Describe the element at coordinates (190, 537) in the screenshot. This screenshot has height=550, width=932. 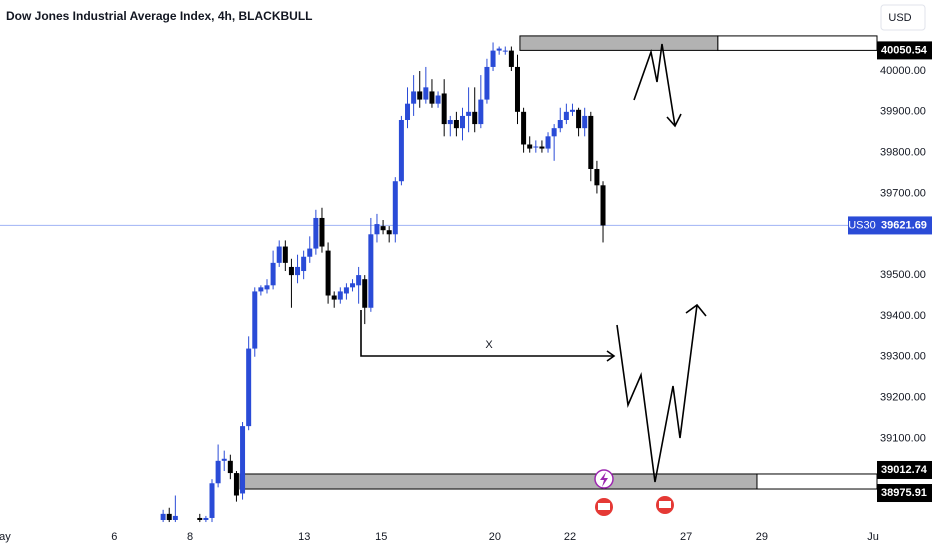
I see `x-tick-label: 8` at that location.